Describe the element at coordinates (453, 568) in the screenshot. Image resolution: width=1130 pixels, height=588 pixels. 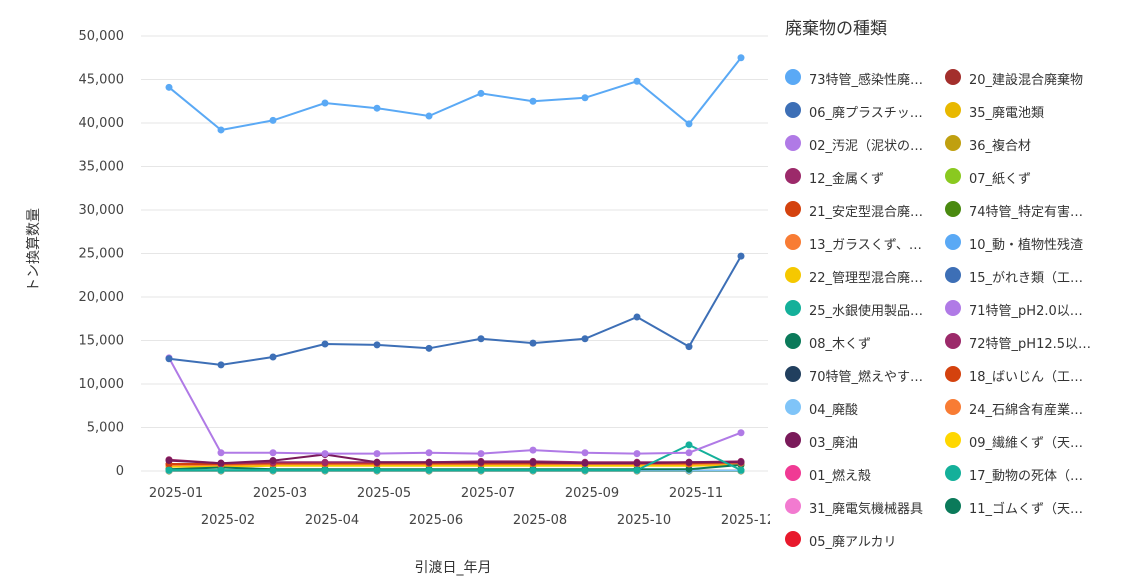
I see `x-axis-title: 引渡日_年月` at that location.